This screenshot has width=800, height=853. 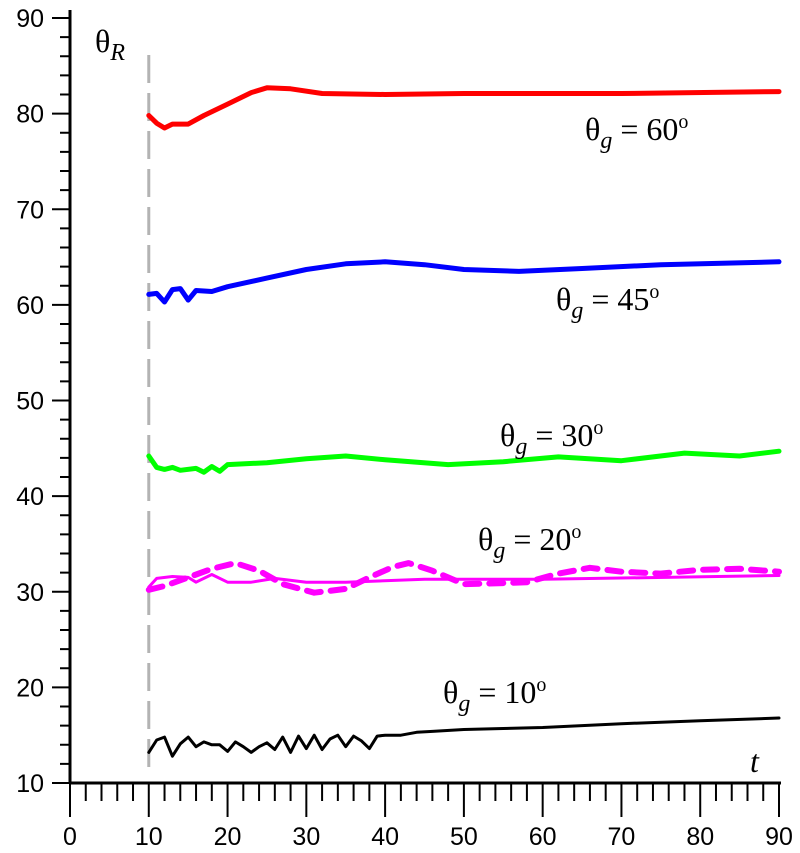 What do you see at coordinates (70, 837) in the screenshot?
I see `x-tick-label: 0` at bounding box center [70, 837].